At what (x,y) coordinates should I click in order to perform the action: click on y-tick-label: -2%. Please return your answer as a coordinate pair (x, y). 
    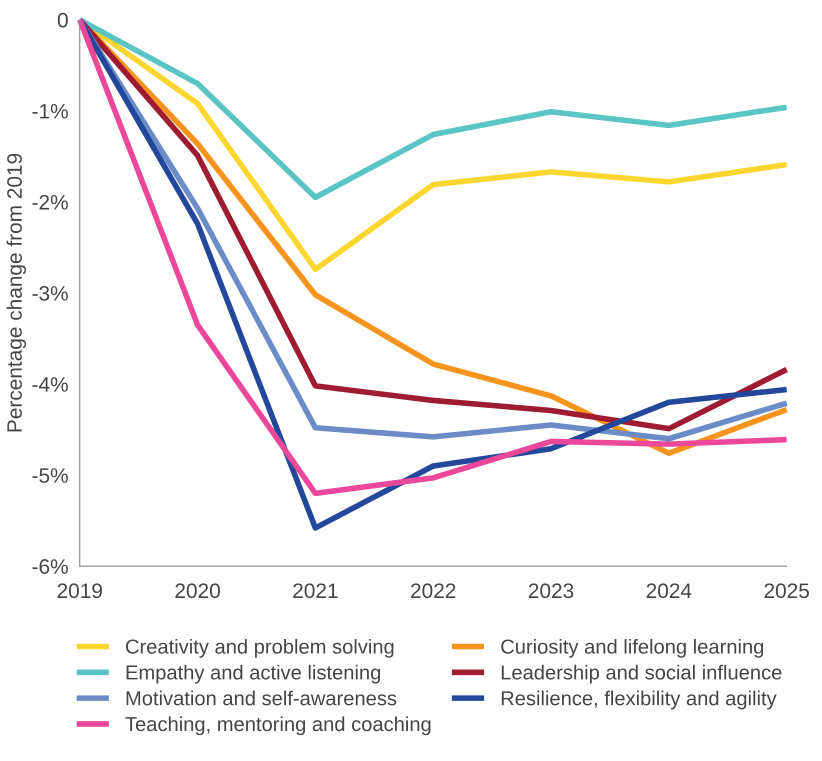
    Looking at the image, I should click on (50, 202).